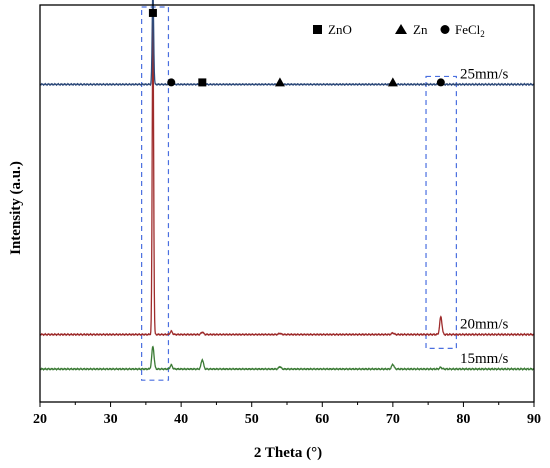 The image size is (550, 468). What do you see at coordinates (340, 29) in the screenshot?
I see `legend-label-zno: ZnO` at bounding box center [340, 29].